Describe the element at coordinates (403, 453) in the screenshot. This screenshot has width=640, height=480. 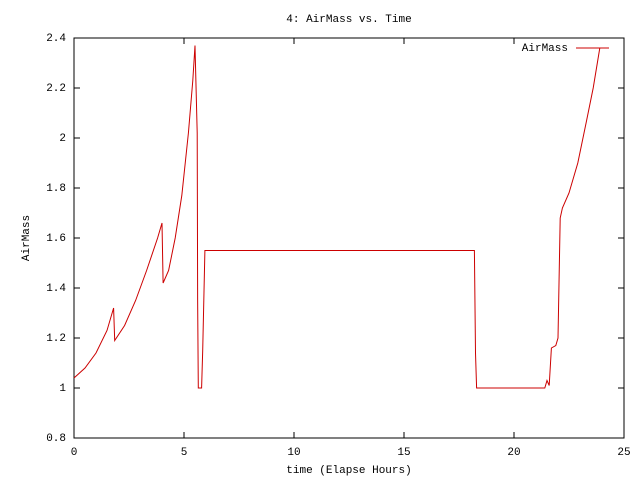
I see `x-tick-label: 15` at that location.